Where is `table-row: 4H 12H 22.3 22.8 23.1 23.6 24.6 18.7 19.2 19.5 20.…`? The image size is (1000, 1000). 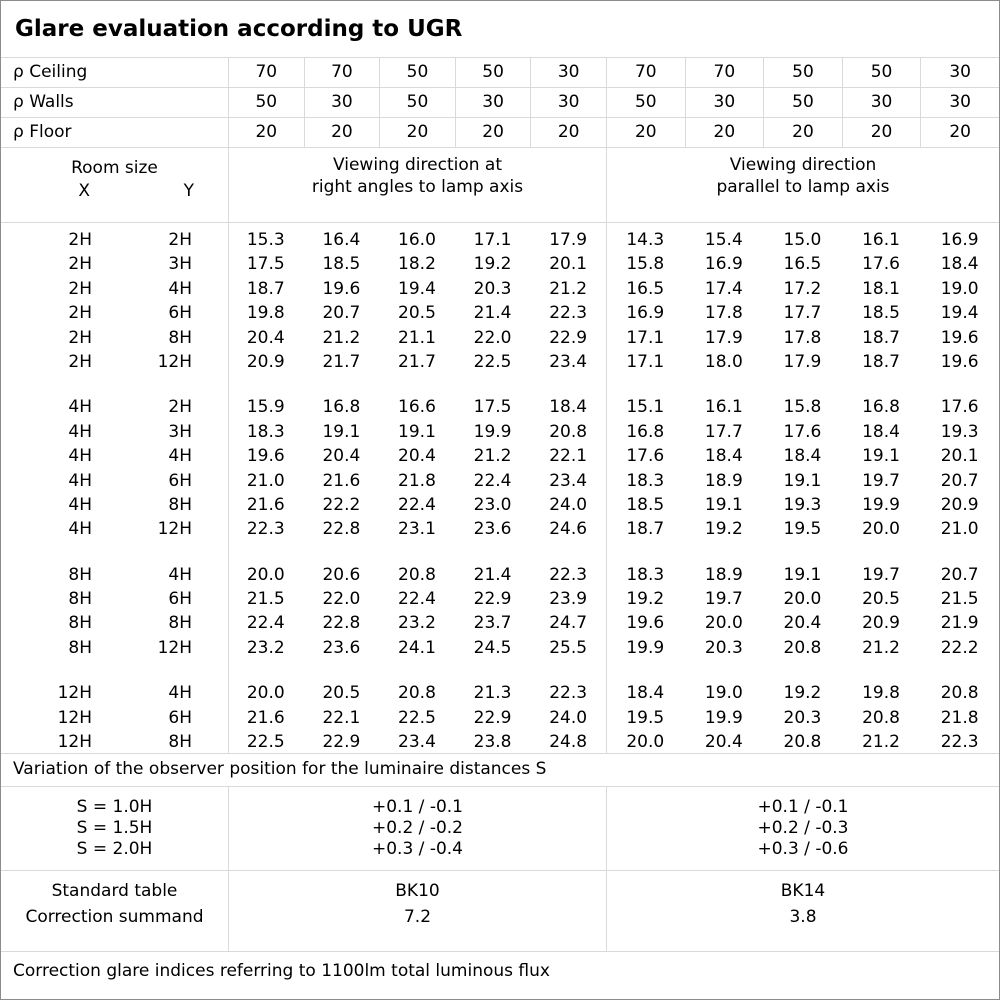
table-row: 4H 12H 22.3 22.8 23.1 23.6 24.6 18.7 19.2 19.5 20.… is located at coordinates (500, 529).